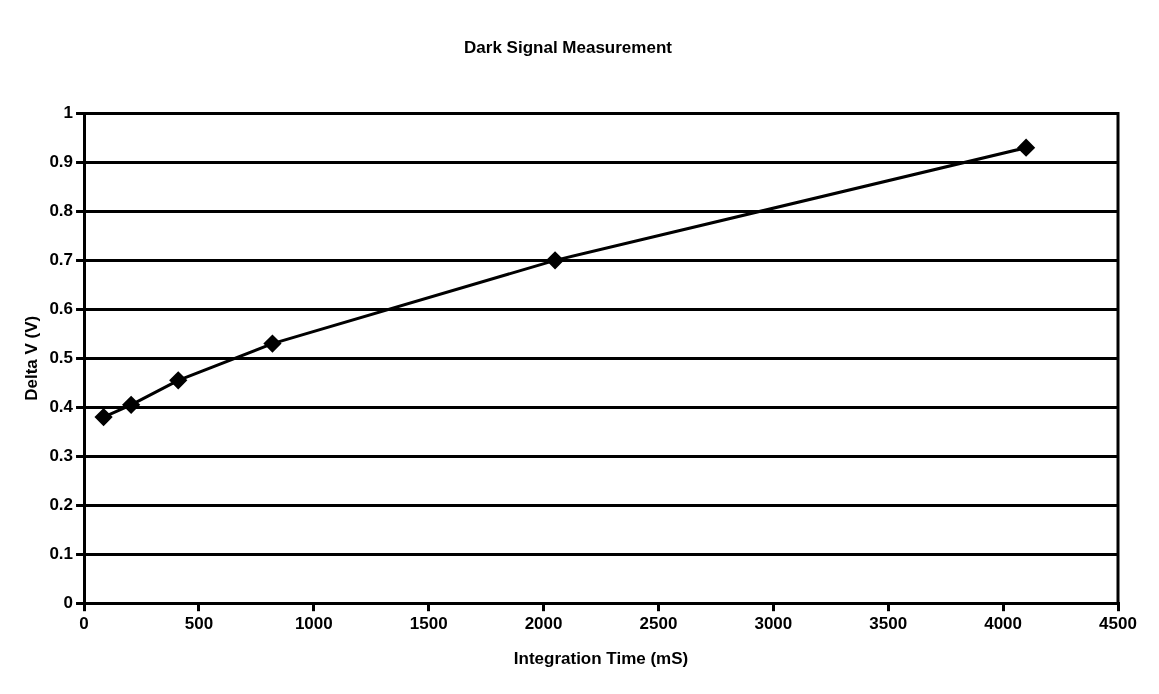  I want to click on x-tick-label: 2500, so click(658, 624).